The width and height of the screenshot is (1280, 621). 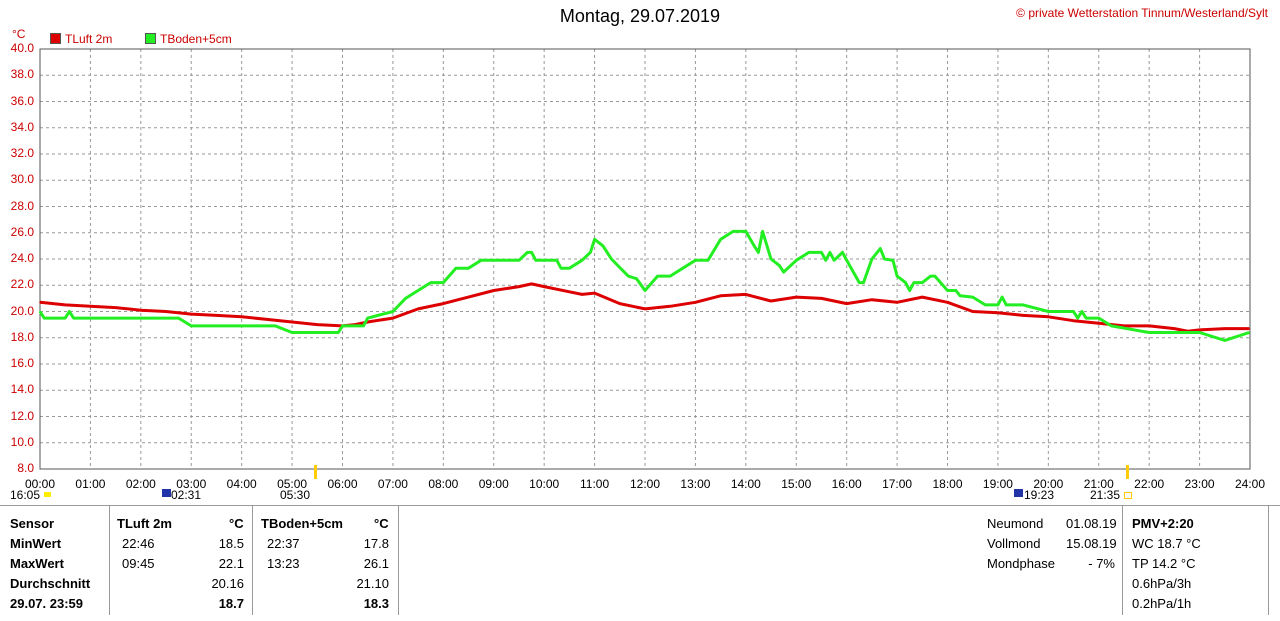 I want to click on stats-cell: 22:46, so click(x=138, y=543).